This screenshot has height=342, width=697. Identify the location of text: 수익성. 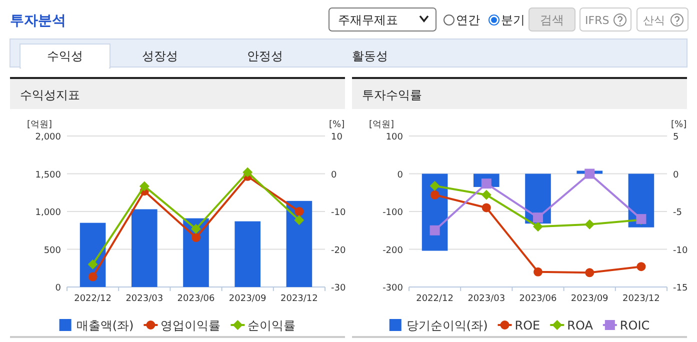
(65, 56).